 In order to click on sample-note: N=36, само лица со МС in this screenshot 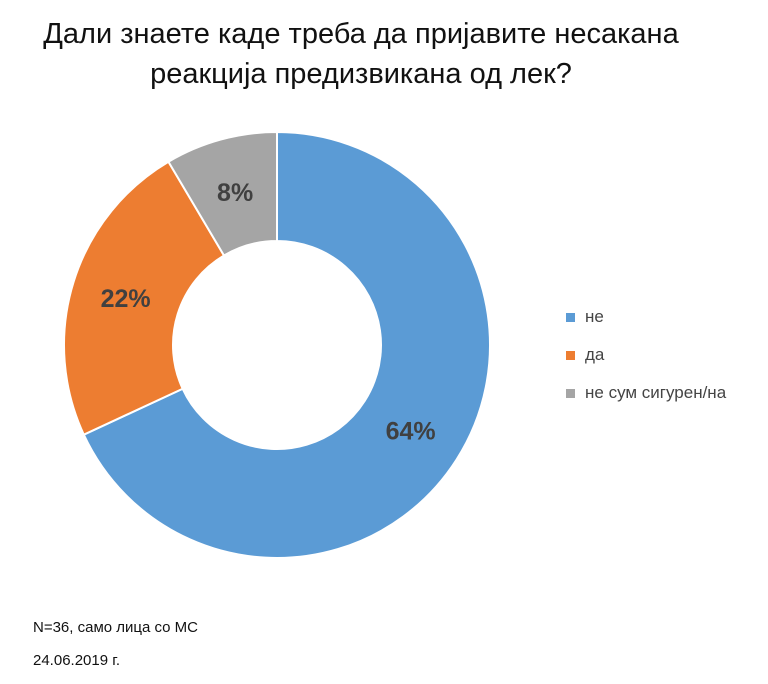, I will do `click(116, 627)`.